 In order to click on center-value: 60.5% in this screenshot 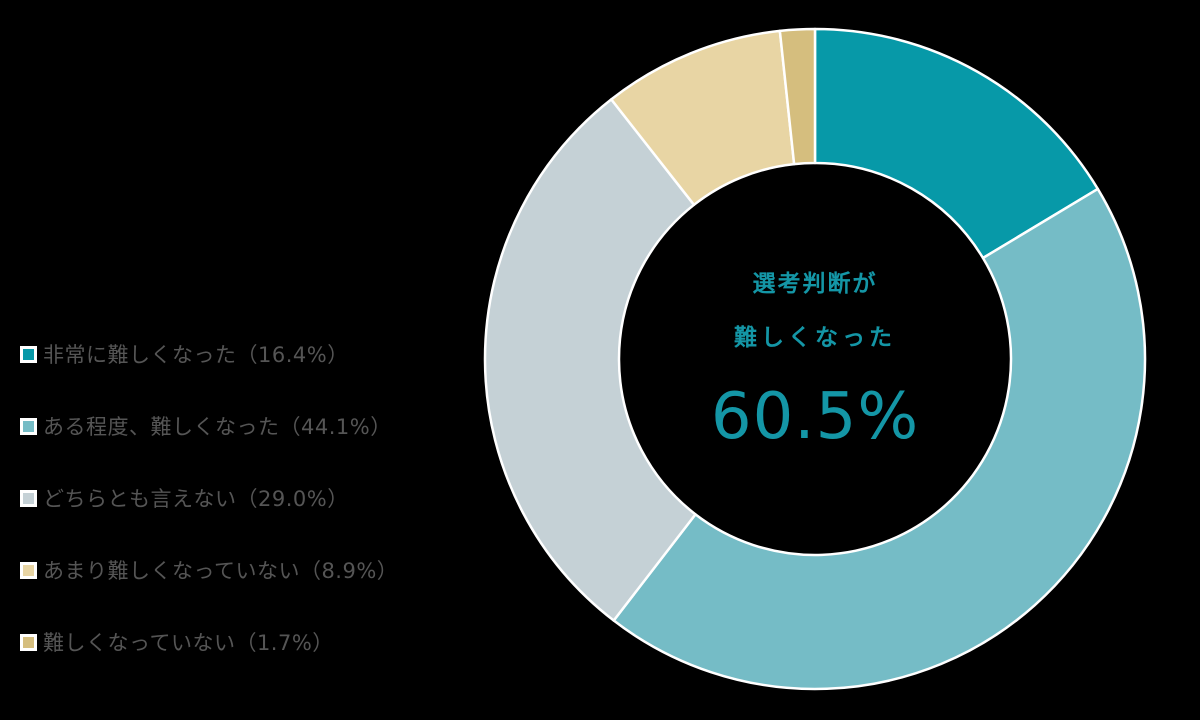, I will do `click(815, 417)`.